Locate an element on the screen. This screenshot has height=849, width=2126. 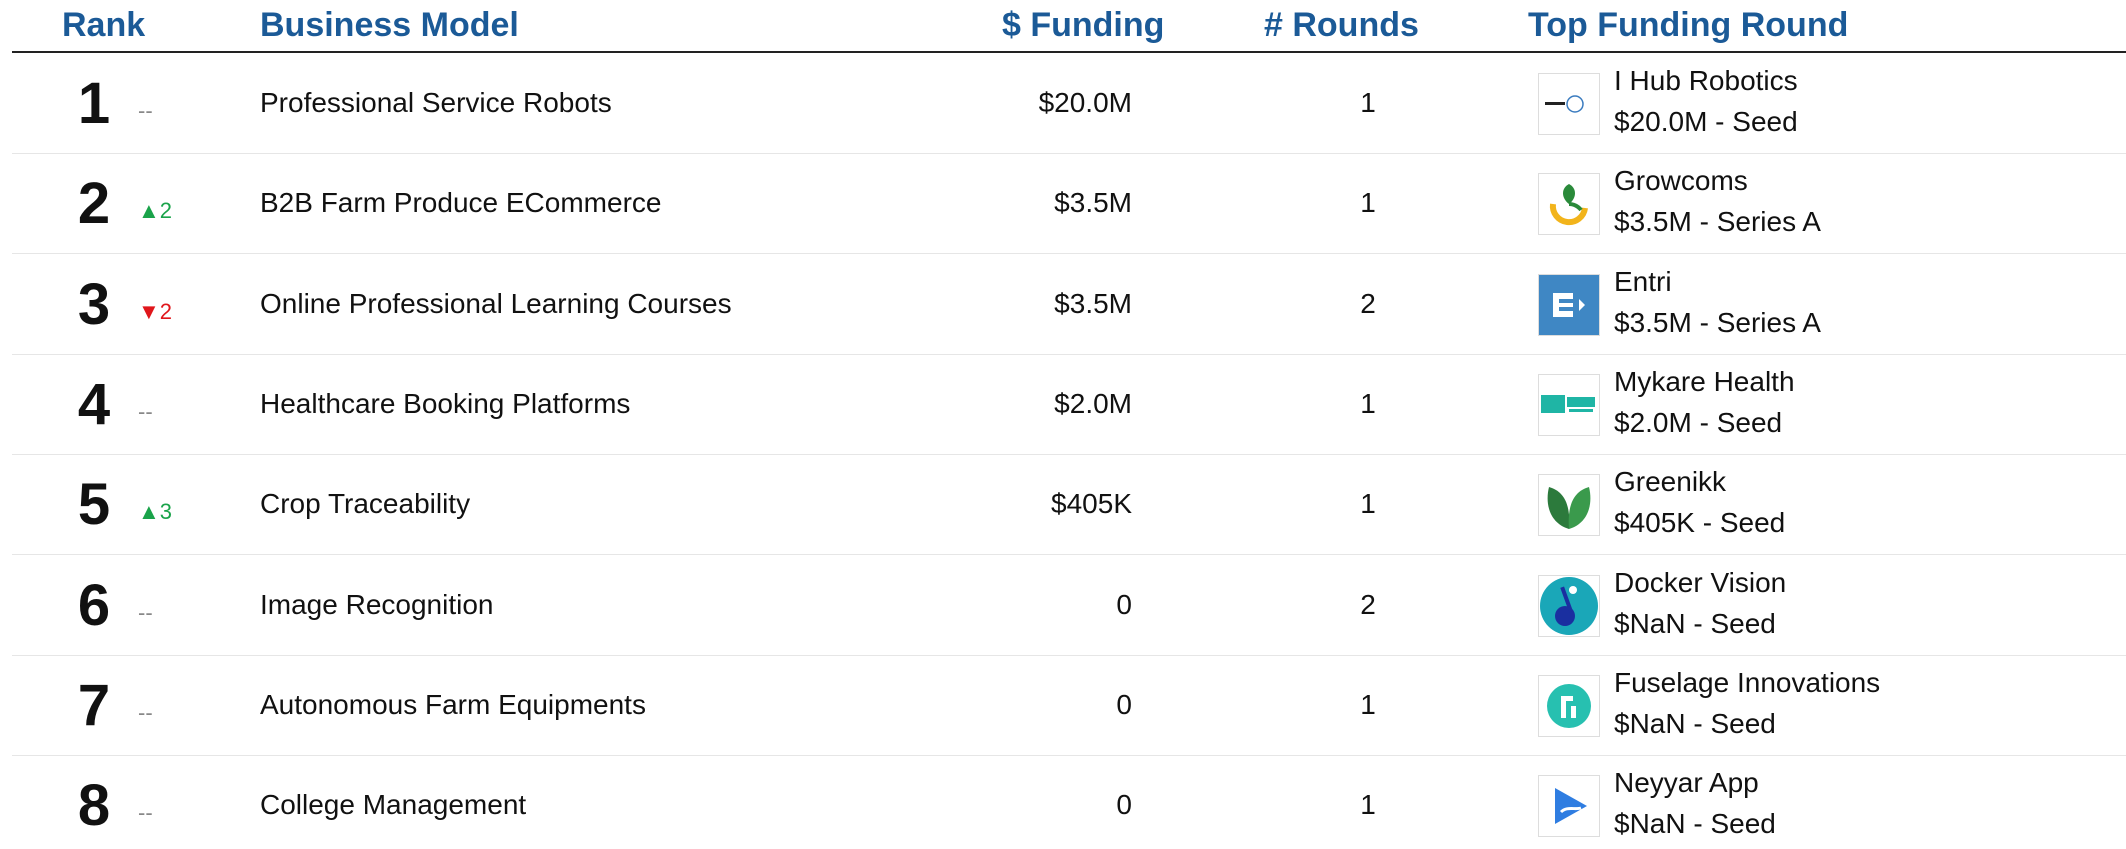
header-top-round: Top Funding Round is located at coordinates (1688, 25).